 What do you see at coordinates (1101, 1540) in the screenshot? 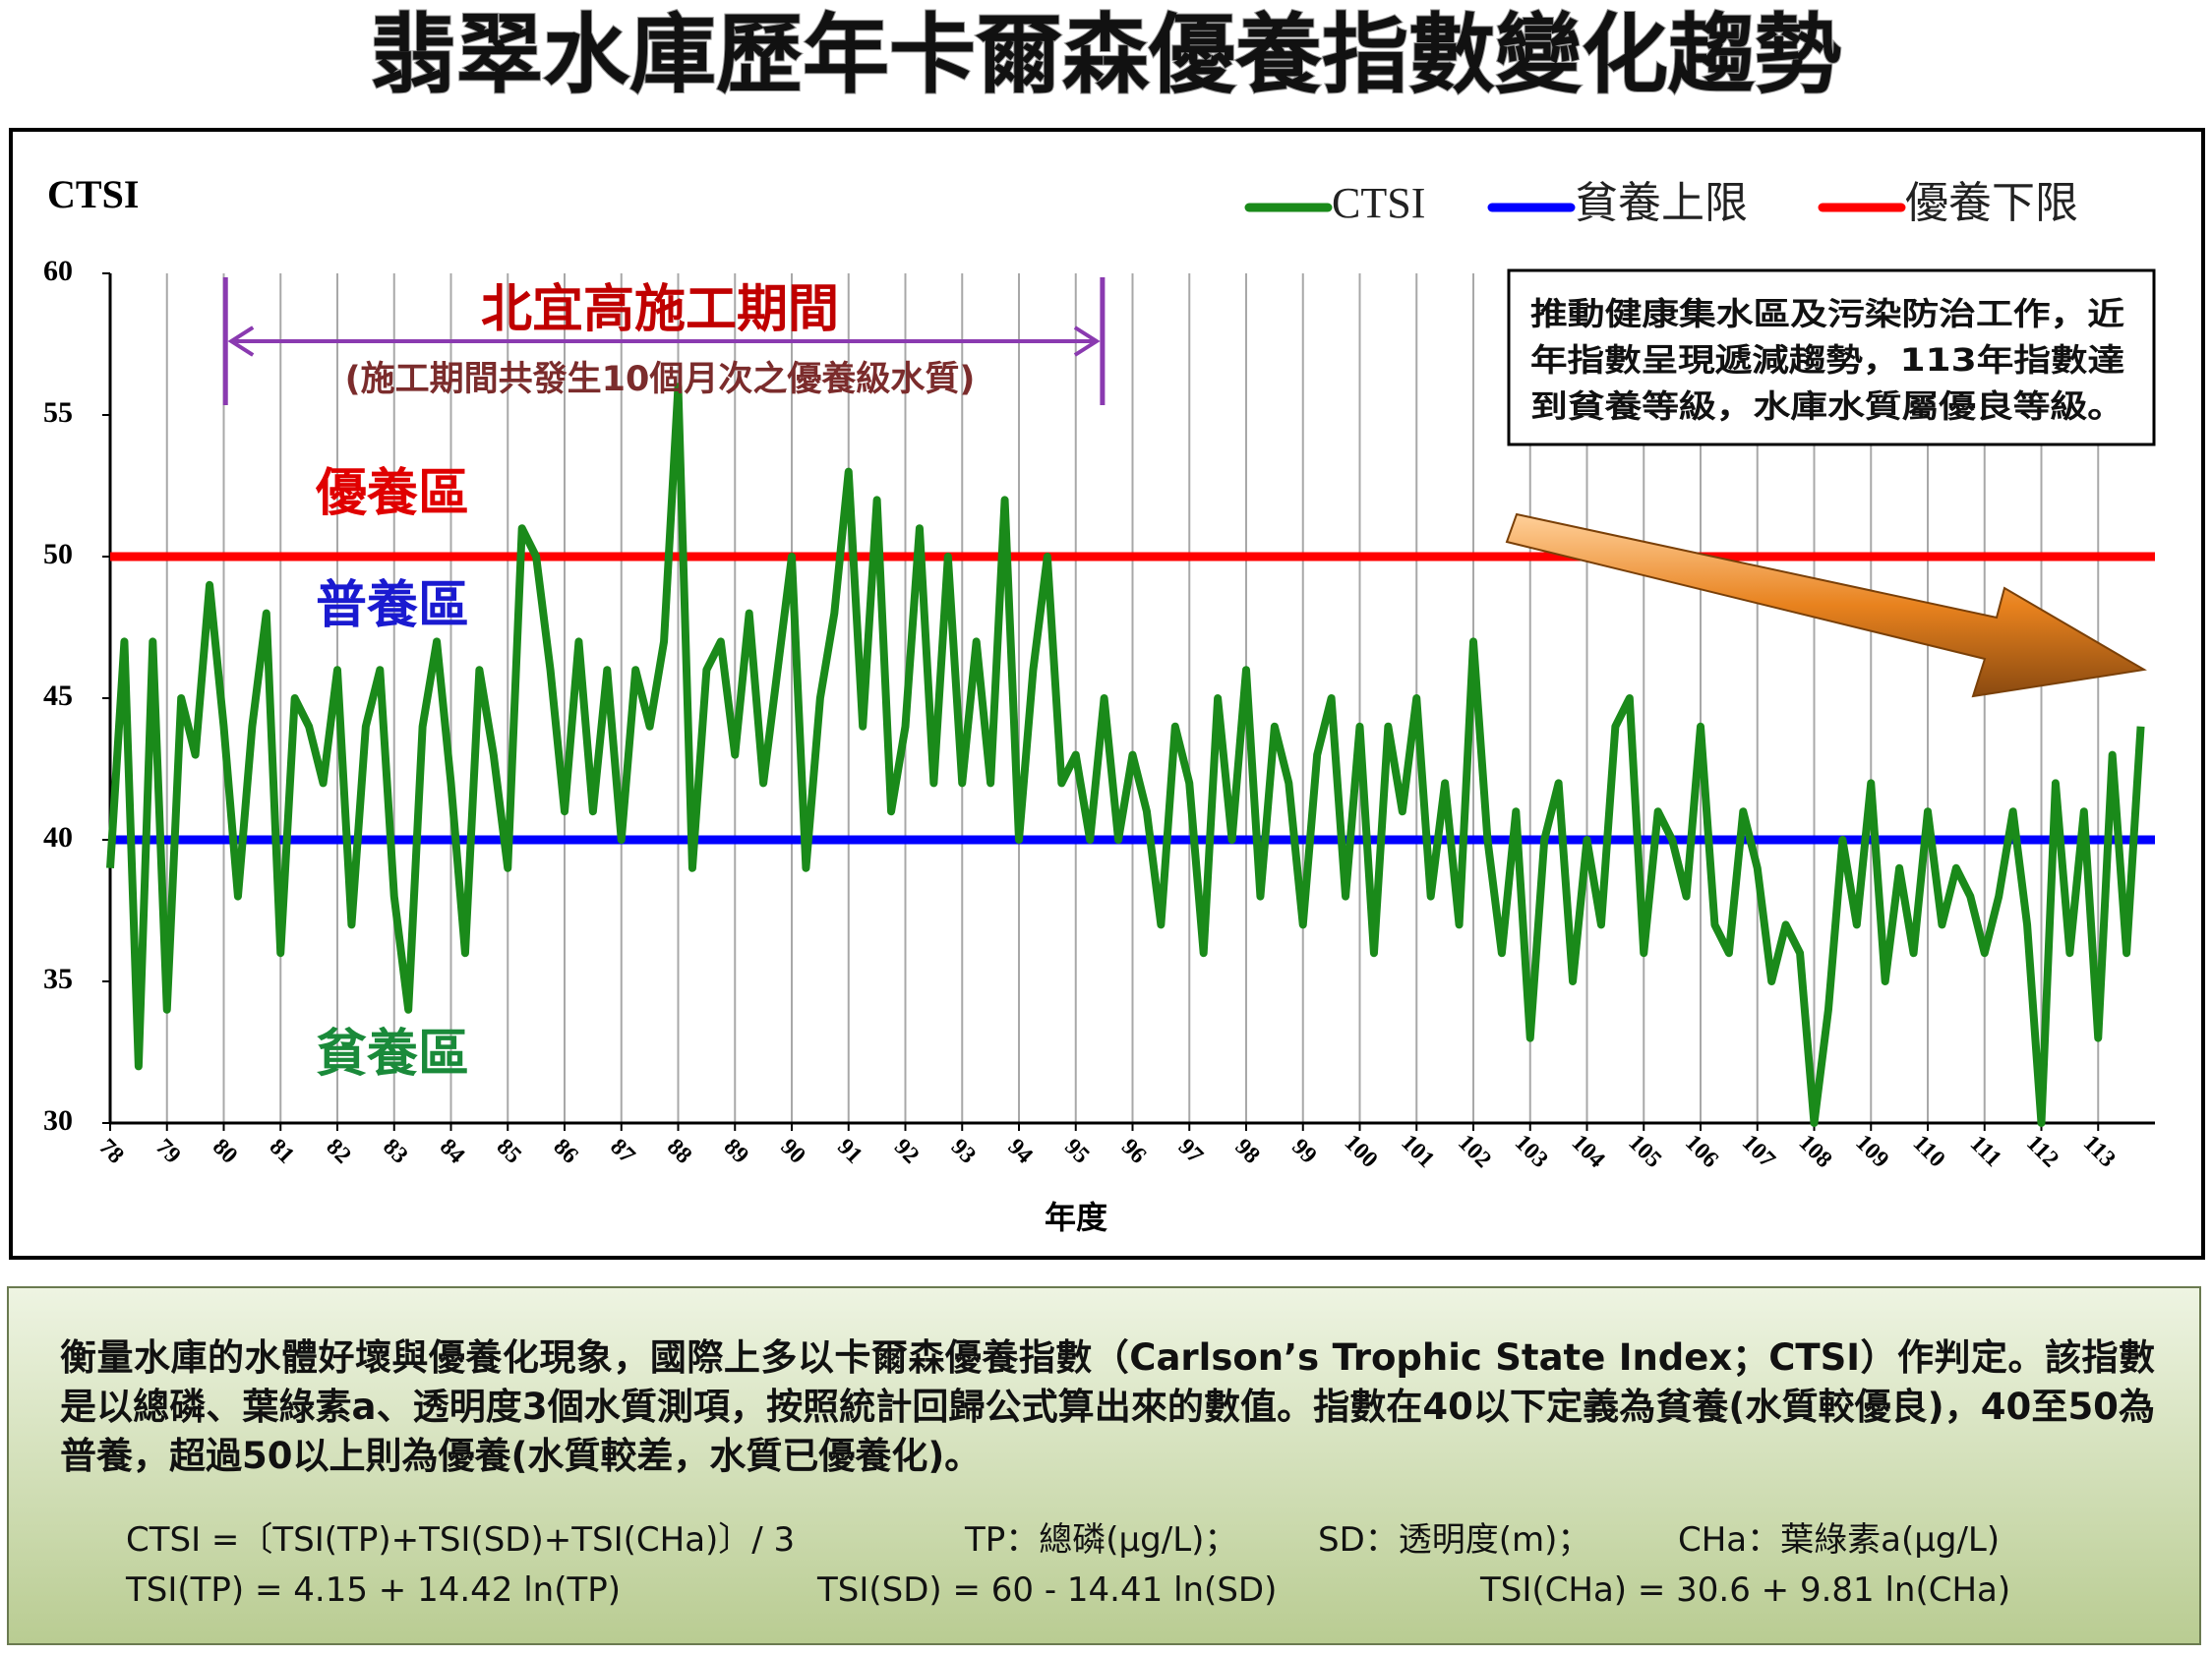
I see `formula: TP：總磷(μg/L)；` at bounding box center [1101, 1540].